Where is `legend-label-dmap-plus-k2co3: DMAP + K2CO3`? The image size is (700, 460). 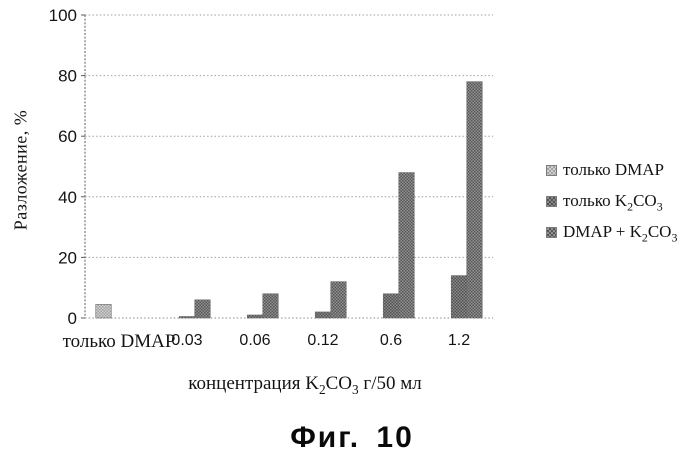
legend-label-dmap-plus-k2co3: DMAP + K2CO3 is located at coordinates (620, 233).